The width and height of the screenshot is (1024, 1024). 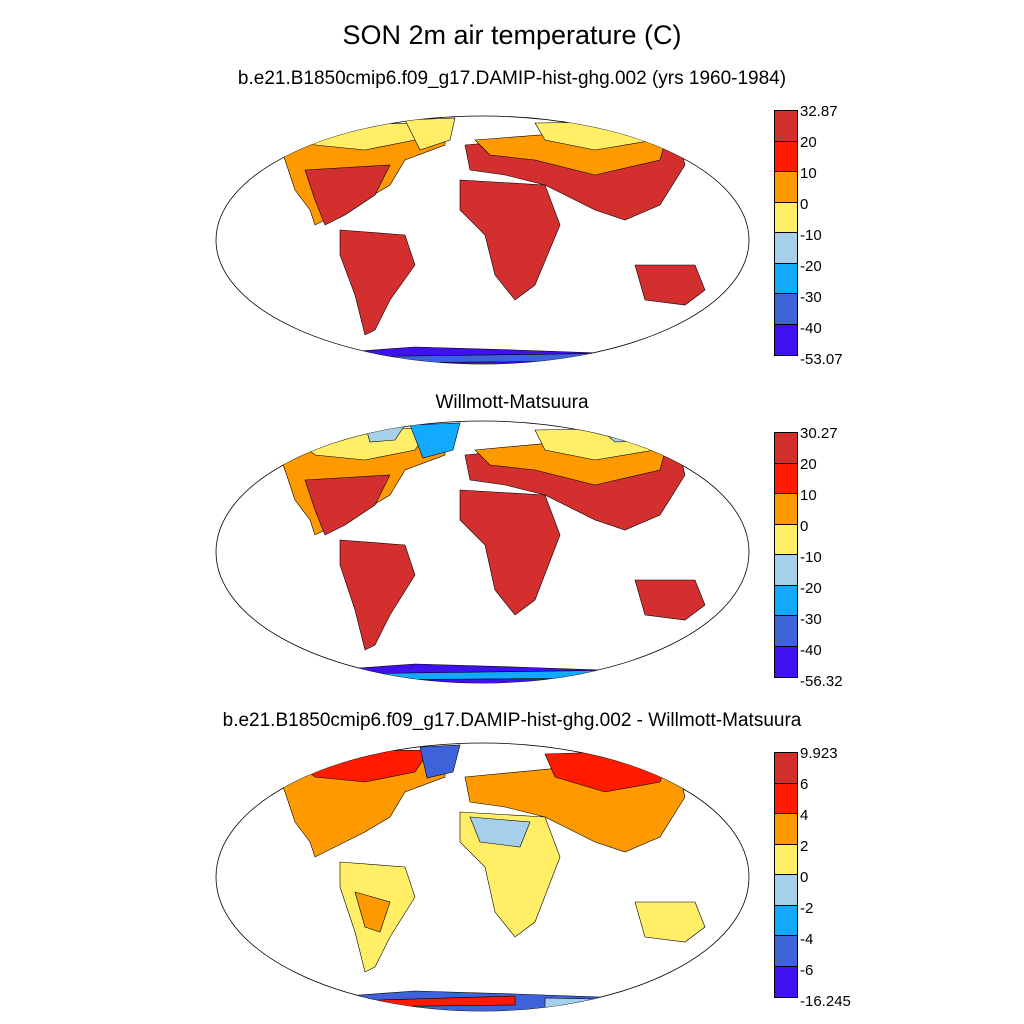 What do you see at coordinates (804, 204) in the screenshot?
I see `colorbar-1-label: 0` at bounding box center [804, 204].